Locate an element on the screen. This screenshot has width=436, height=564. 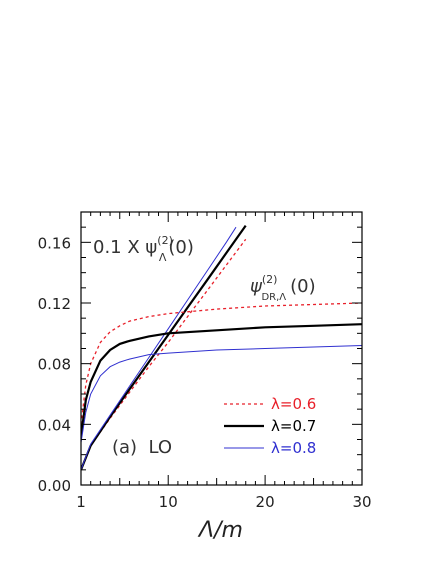
legend-label: λ=0.8 is located at coordinates (293, 448).